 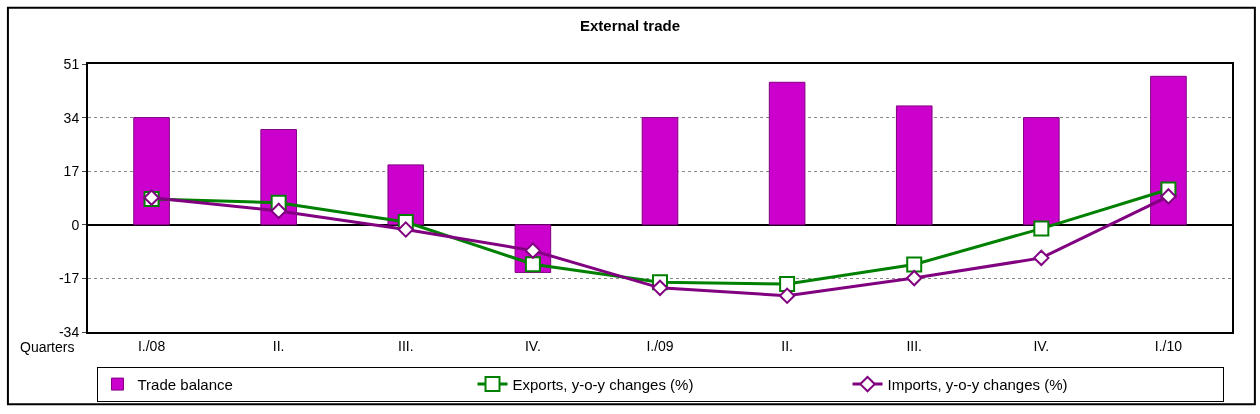 What do you see at coordinates (71, 117) in the screenshot?
I see `y-tick-label: 34` at bounding box center [71, 117].